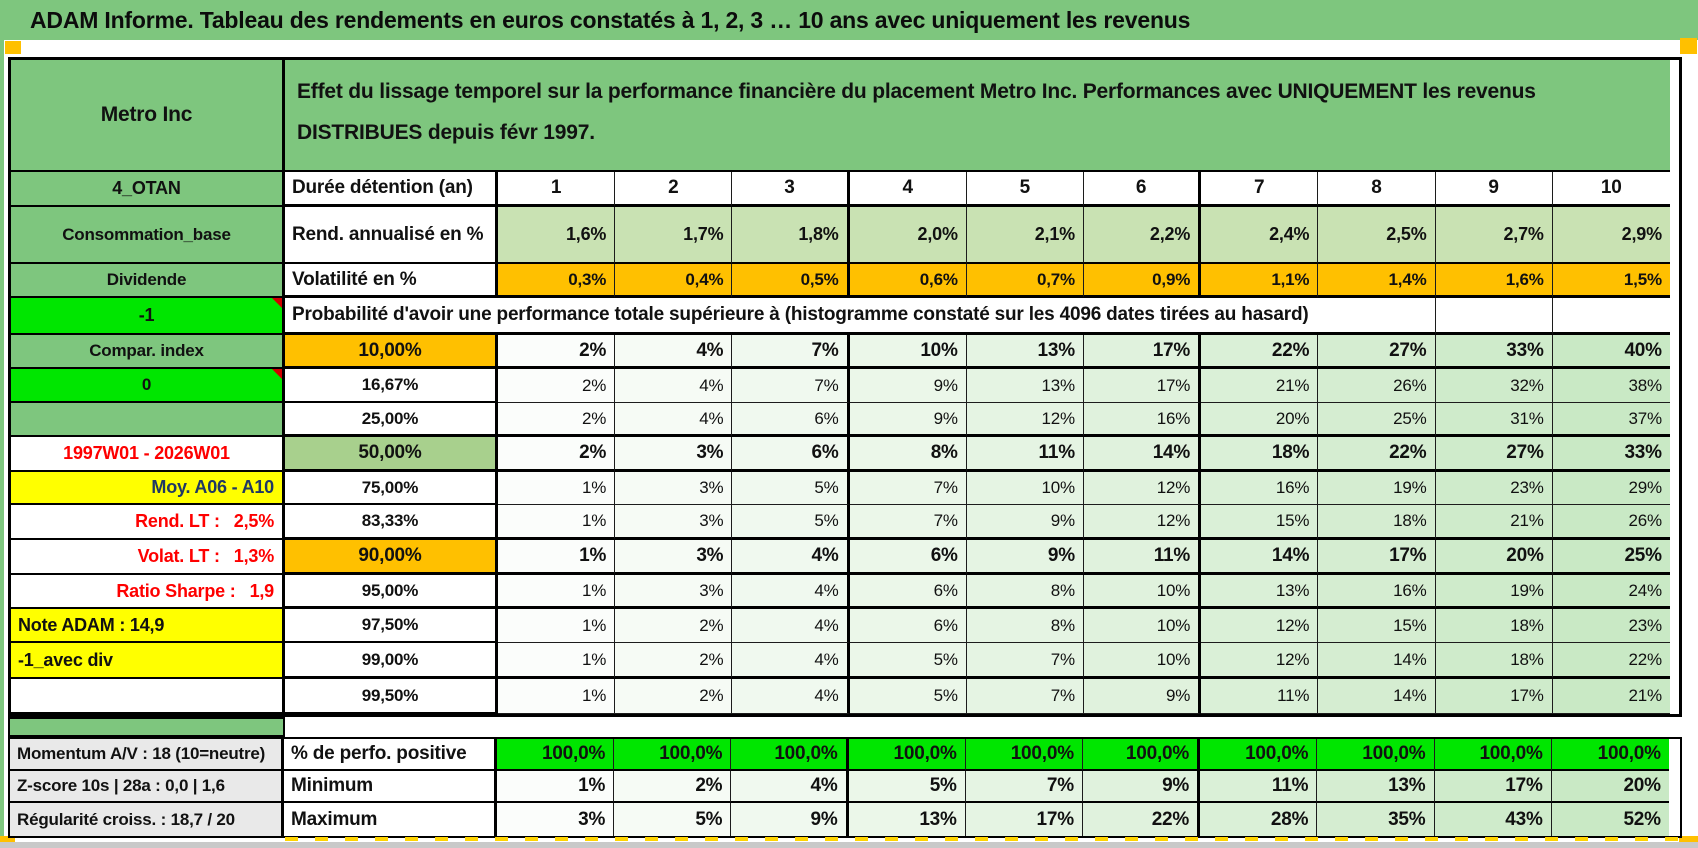  Describe the element at coordinates (391, 522) in the screenshot. I see `threshold-cell: 83,33%` at that location.